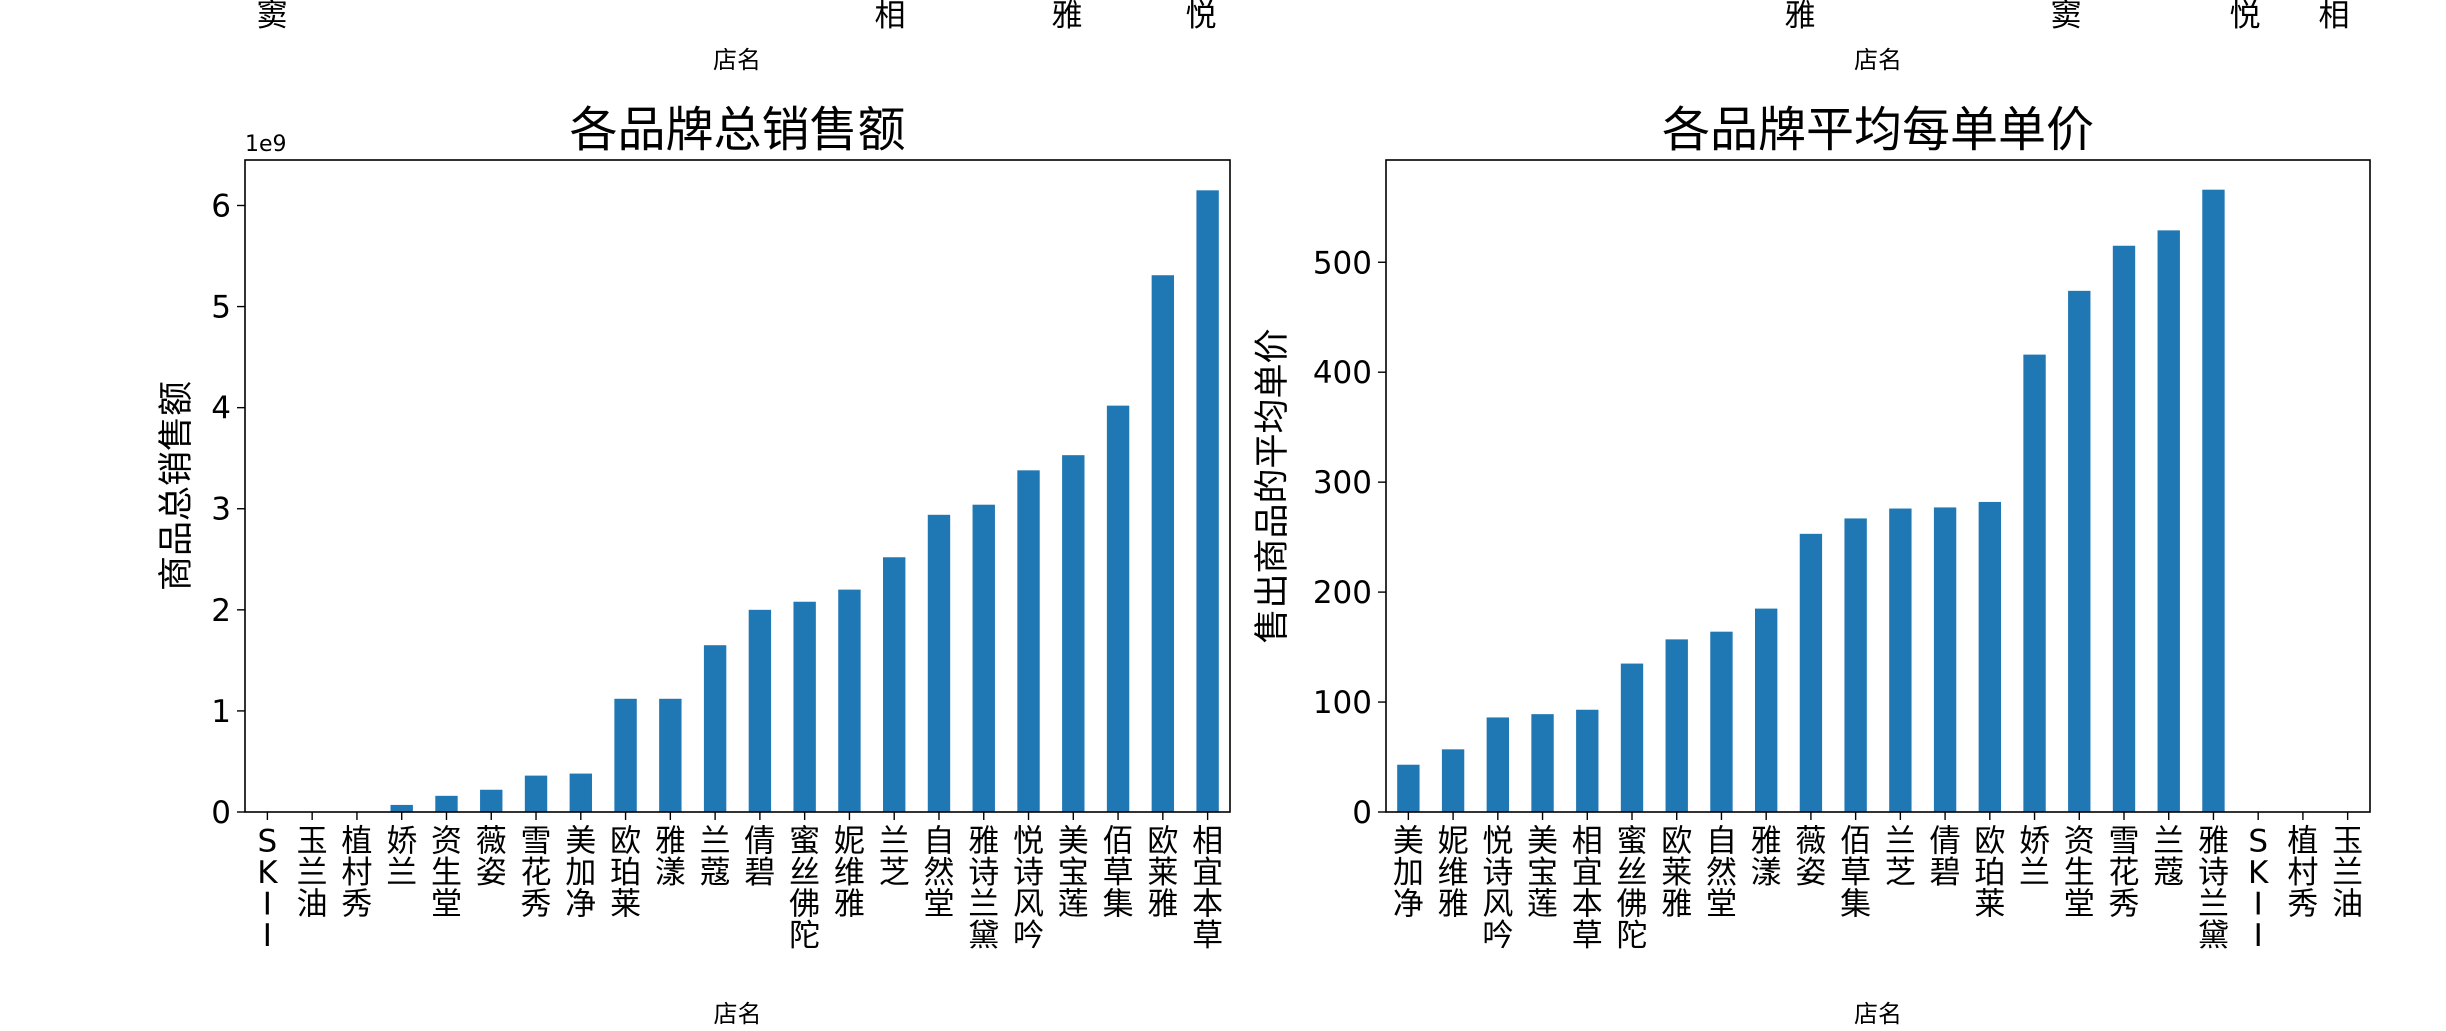 Image resolution: width=2446 pixels, height=1031 pixels. I want to click on y-tick-label: 500, so click(1342, 263).